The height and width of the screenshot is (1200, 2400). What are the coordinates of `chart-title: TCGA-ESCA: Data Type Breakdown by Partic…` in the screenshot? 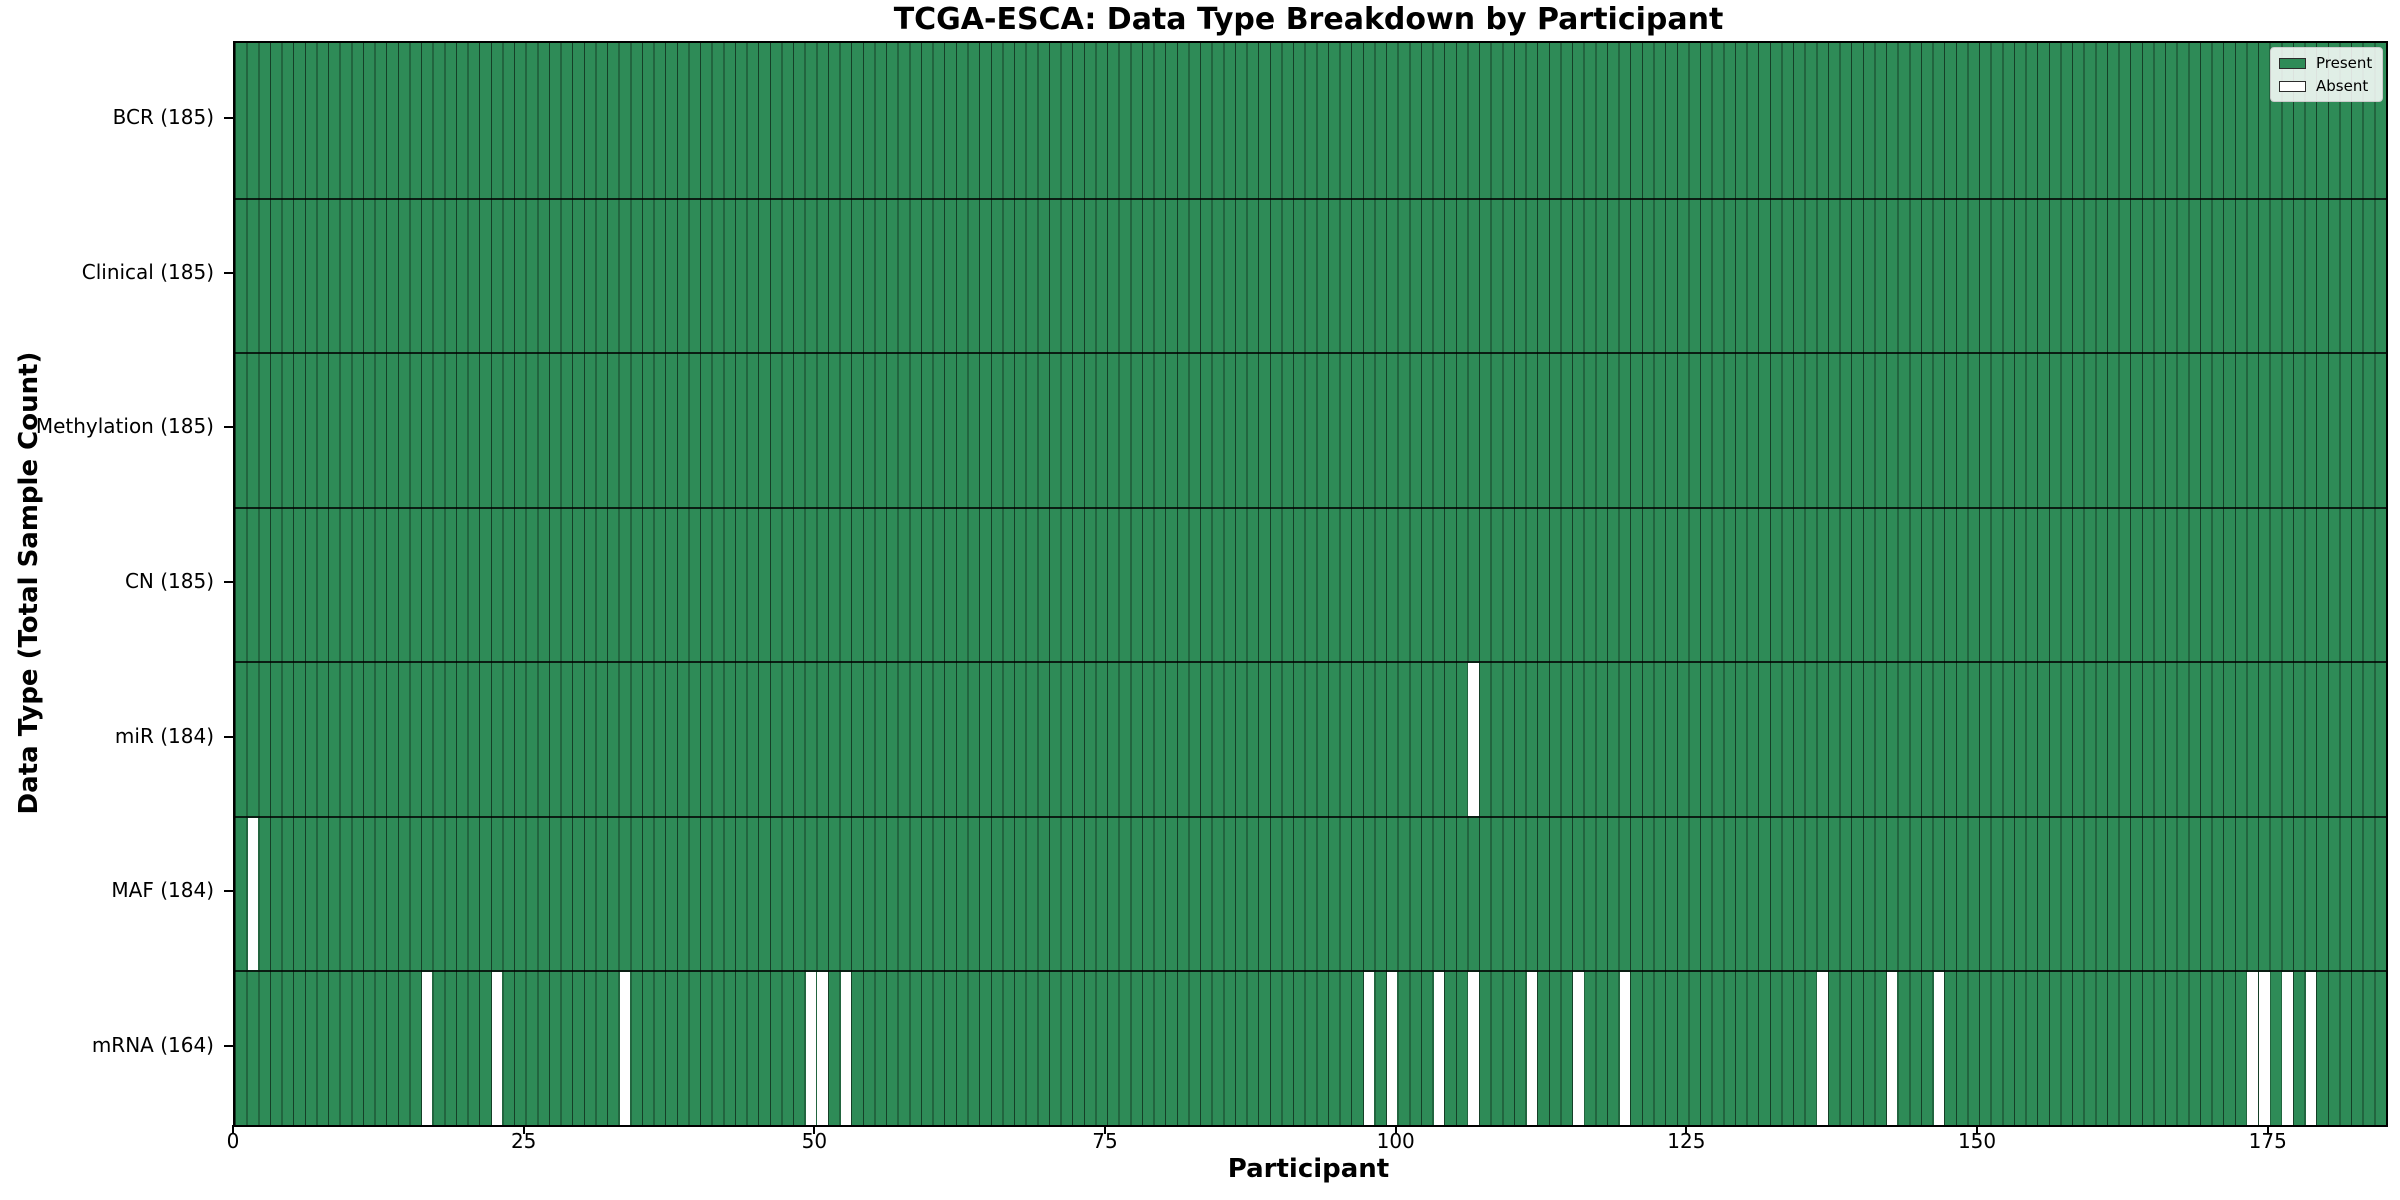 It's located at (1308, 19).